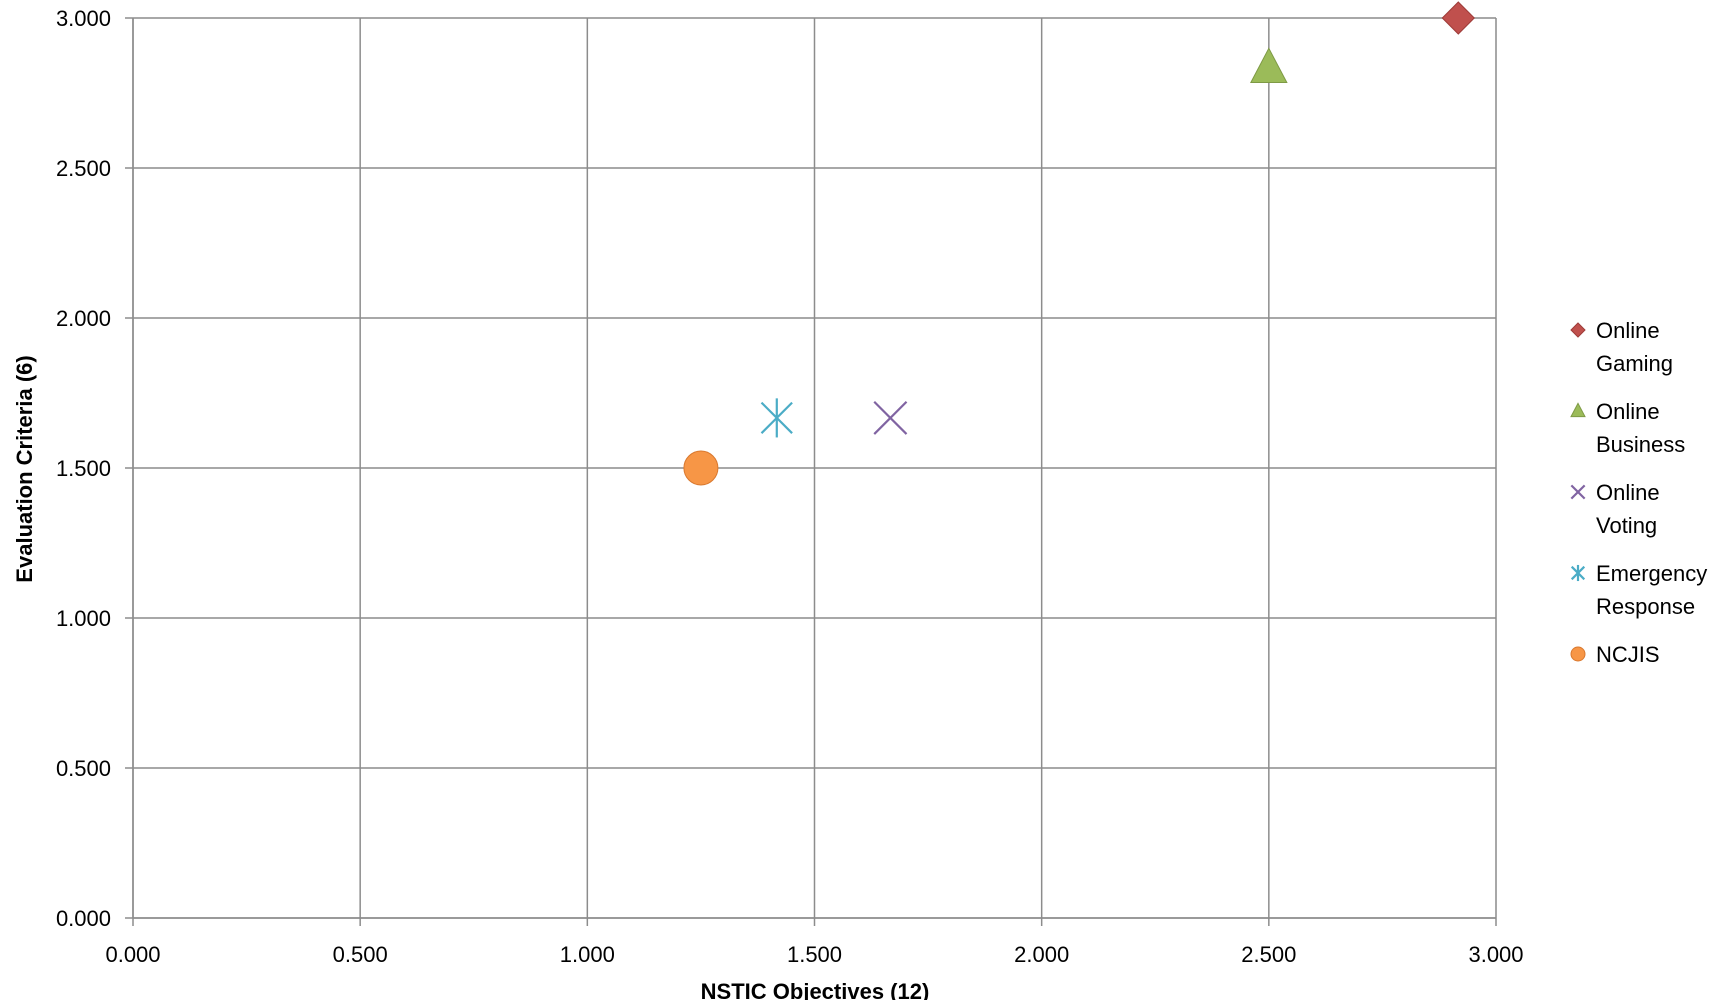  Describe the element at coordinates (83, 768) in the screenshot. I see `y-tick-label: 0.500` at that location.